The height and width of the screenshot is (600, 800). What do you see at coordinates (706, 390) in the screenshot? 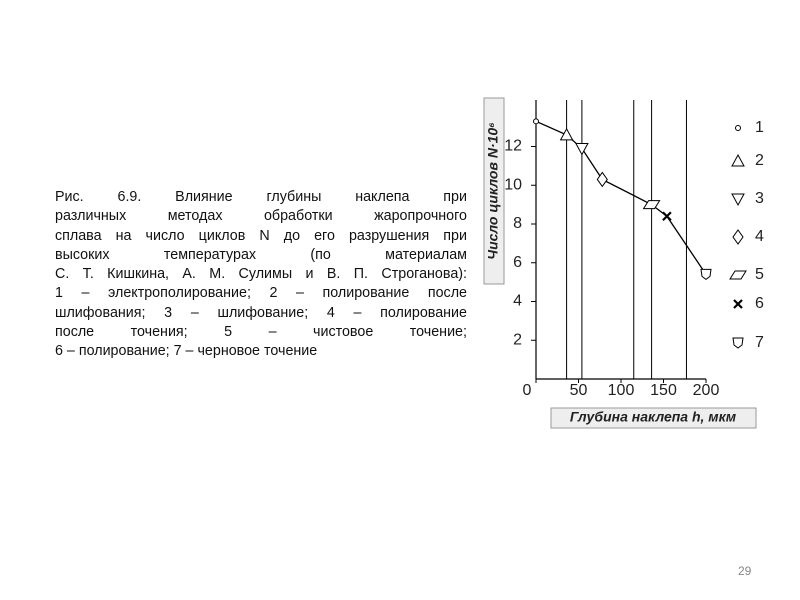
I see `x-tick-label: 200` at bounding box center [706, 390].